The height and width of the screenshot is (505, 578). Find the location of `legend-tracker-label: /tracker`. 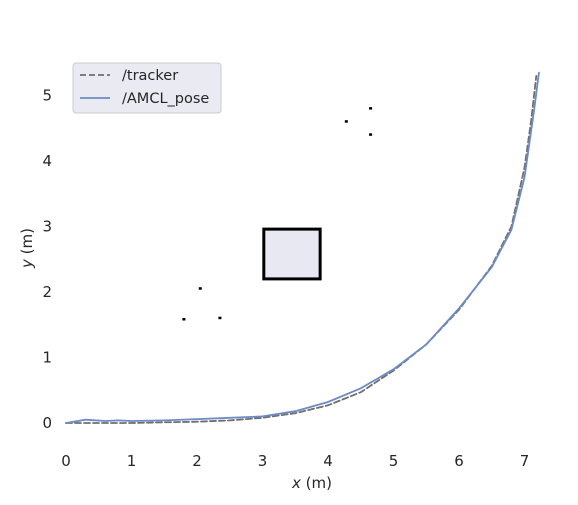

legend-tracker-label: /tracker is located at coordinates (150, 76).